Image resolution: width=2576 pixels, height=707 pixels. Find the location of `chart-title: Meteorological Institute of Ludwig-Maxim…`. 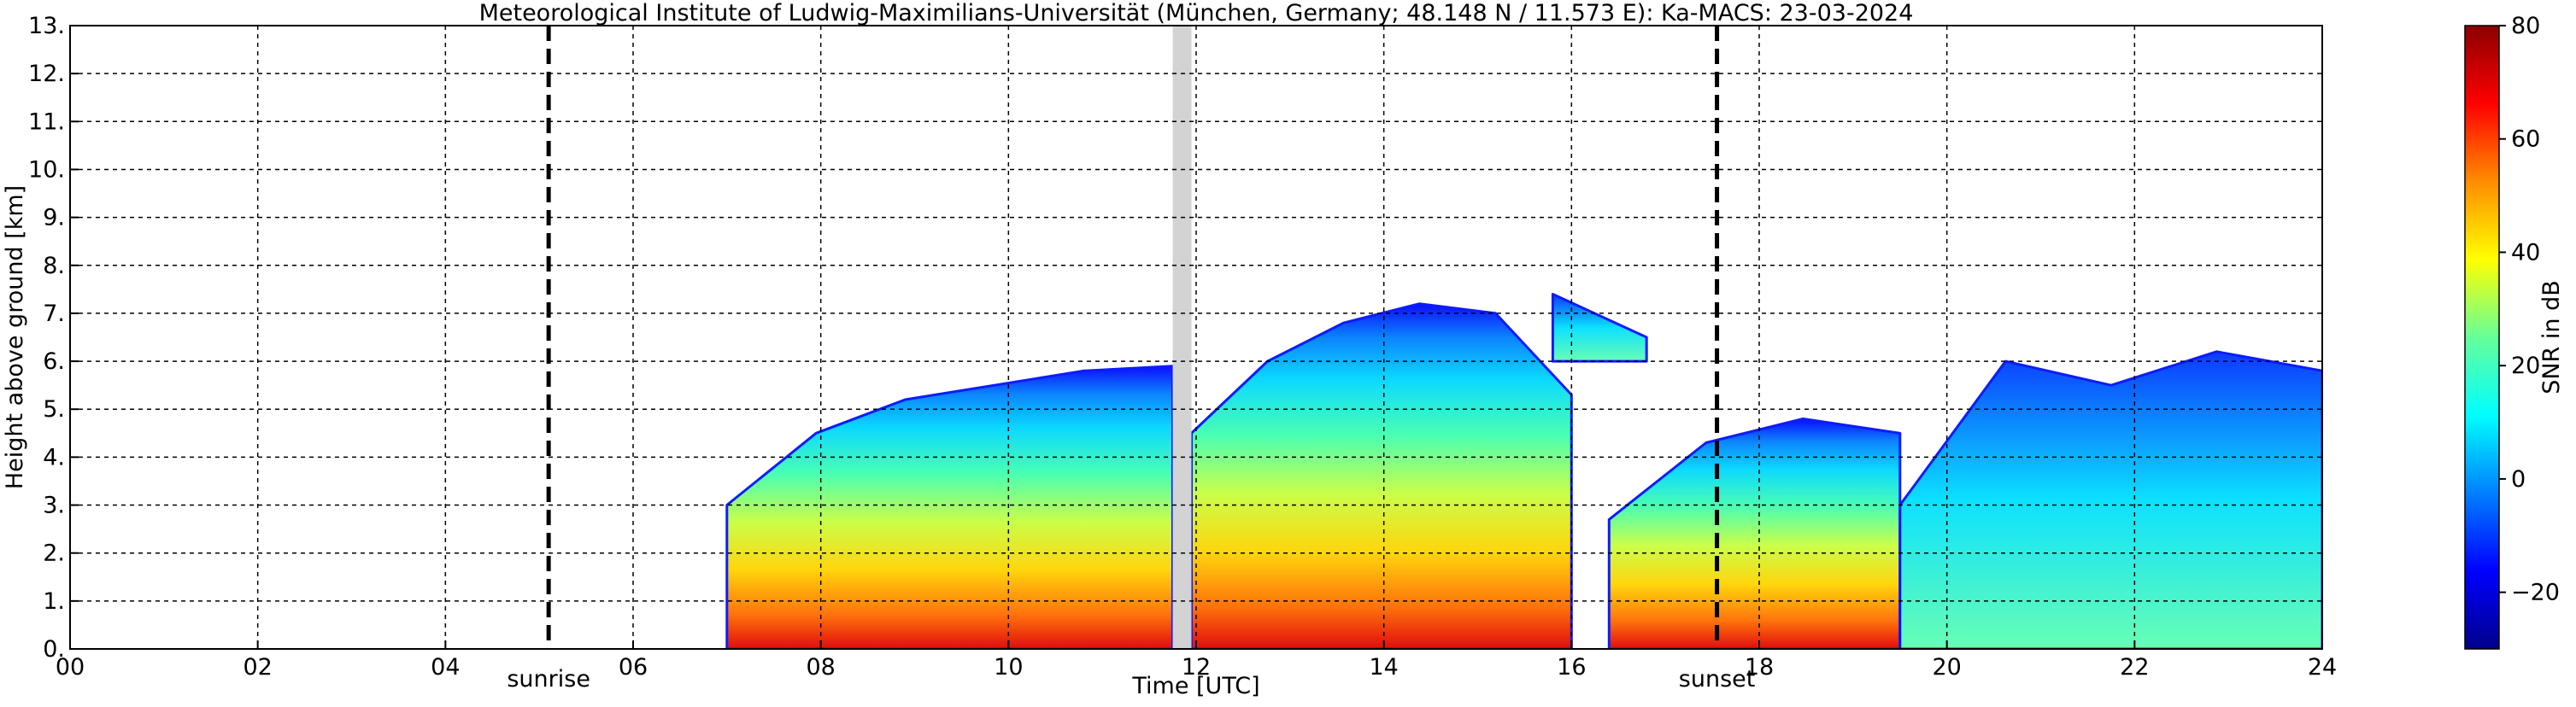

chart-title: Meteorological Institute of Ludwig-Maxim… is located at coordinates (1196, 13).